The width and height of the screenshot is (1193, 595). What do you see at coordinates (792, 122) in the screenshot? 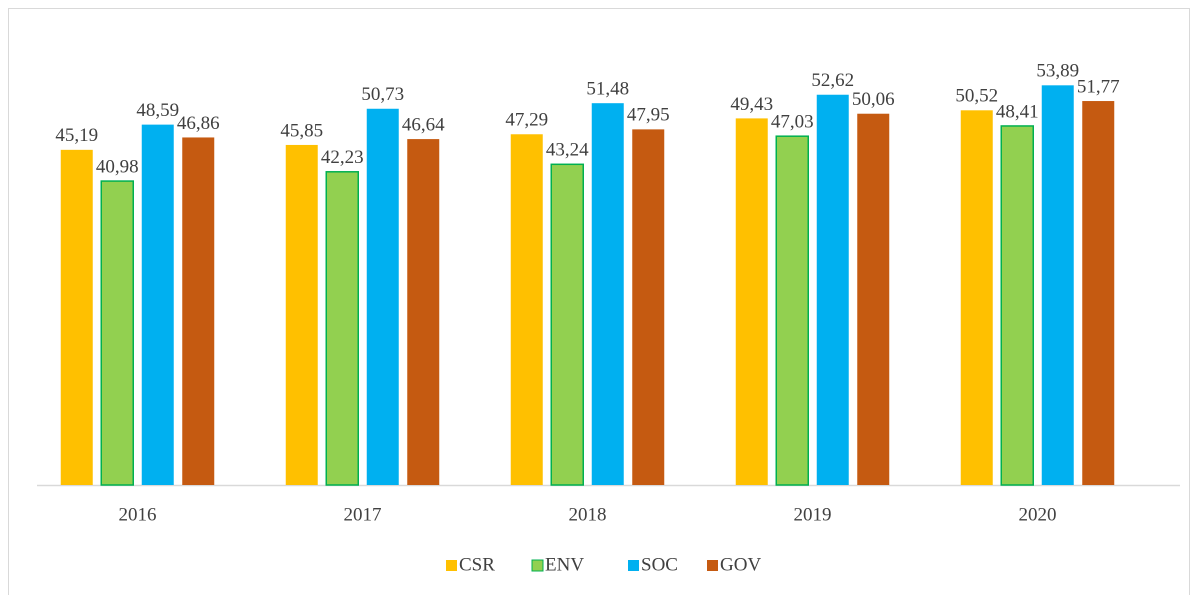
I see `data-label: 47,03` at bounding box center [792, 122].